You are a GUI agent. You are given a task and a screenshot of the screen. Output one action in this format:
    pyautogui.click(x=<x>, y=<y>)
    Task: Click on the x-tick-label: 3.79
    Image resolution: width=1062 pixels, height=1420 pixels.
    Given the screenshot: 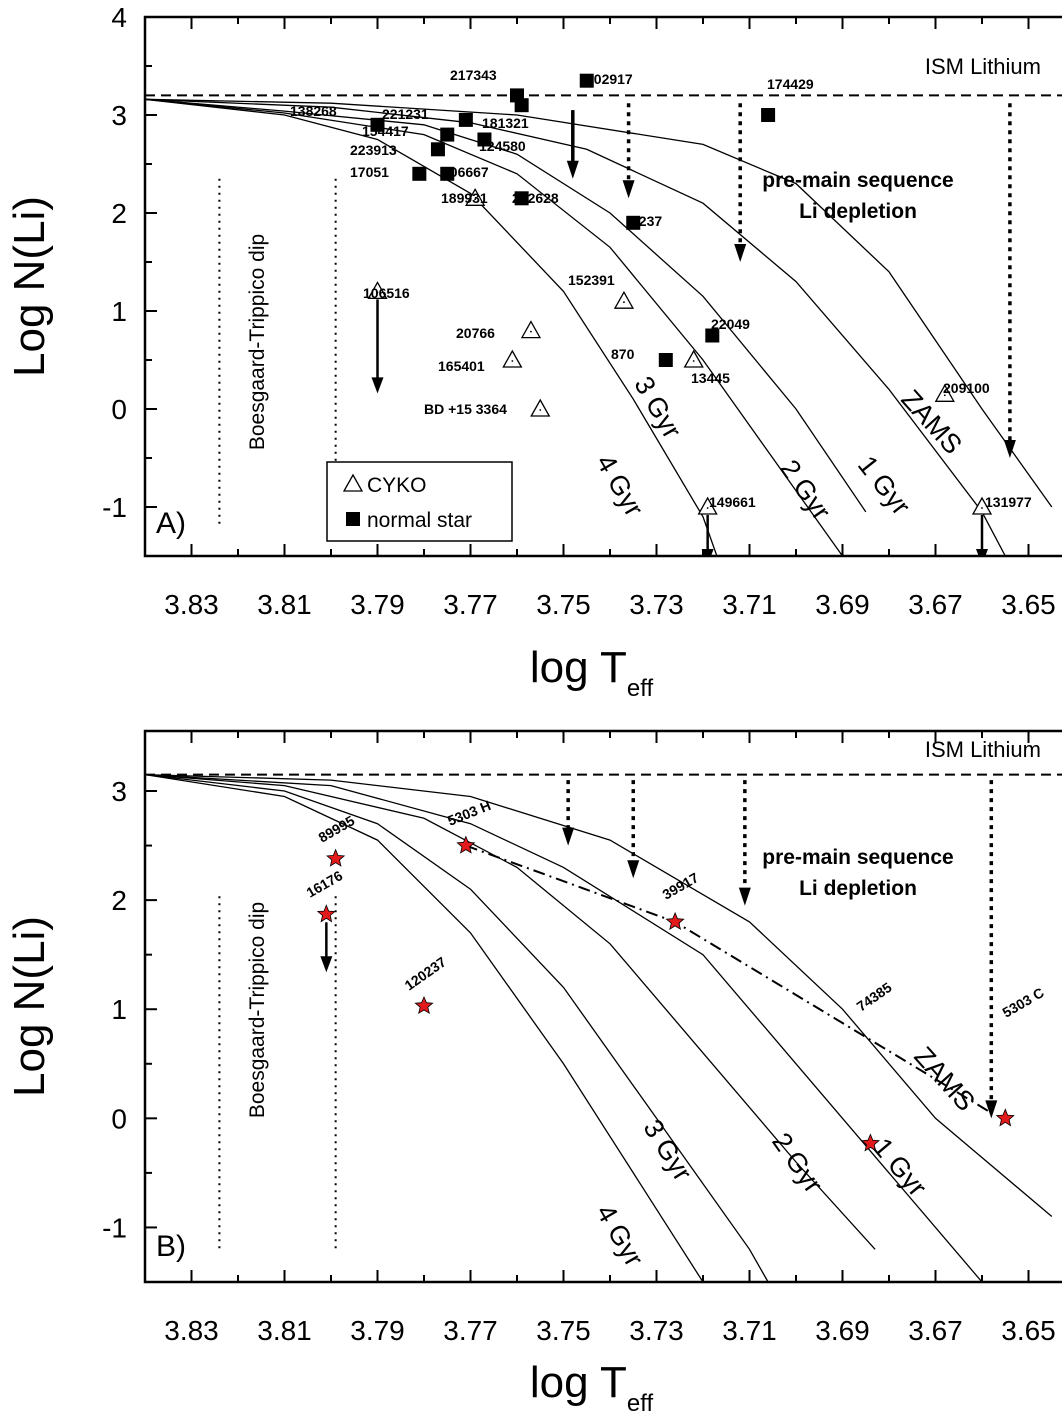 What is the action you would take?
    pyautogui.click(x=377, y=1330)
    